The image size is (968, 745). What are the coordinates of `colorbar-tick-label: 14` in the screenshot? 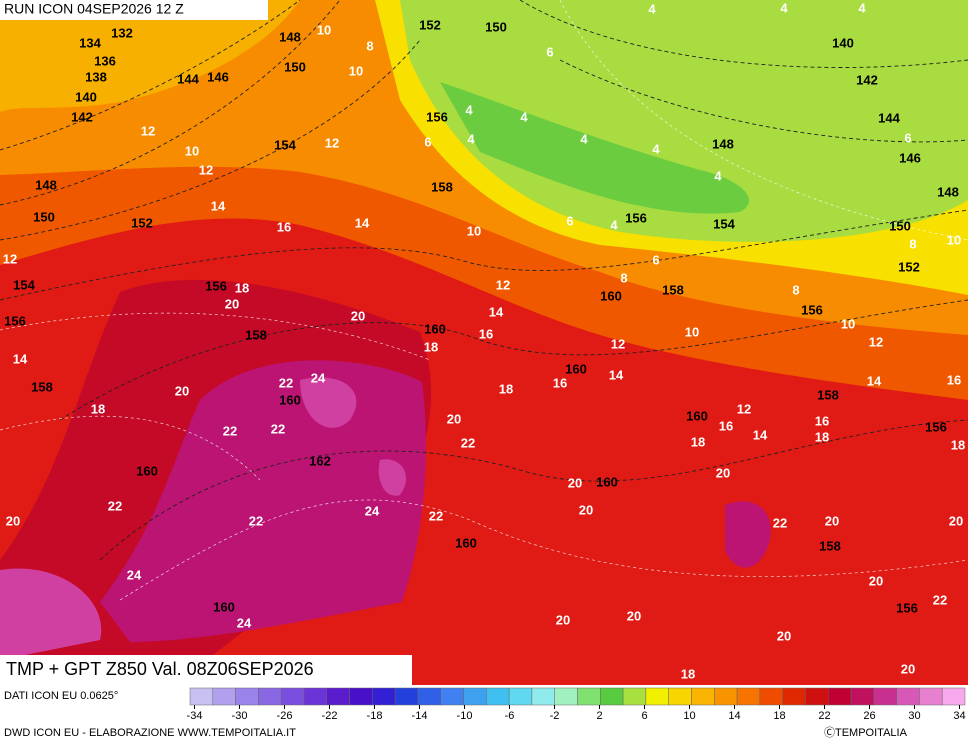 It's located at (734, 716).